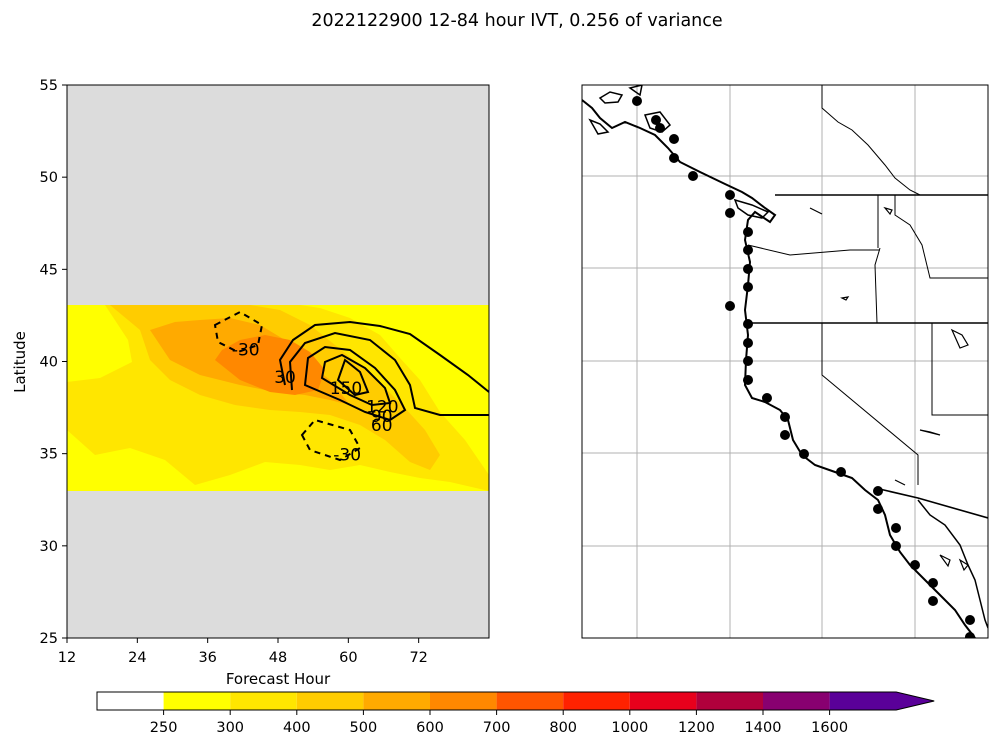  Describe the element at coordinates (137, 658) in the screenshot. I see `x-tick-label: 24` at that location.